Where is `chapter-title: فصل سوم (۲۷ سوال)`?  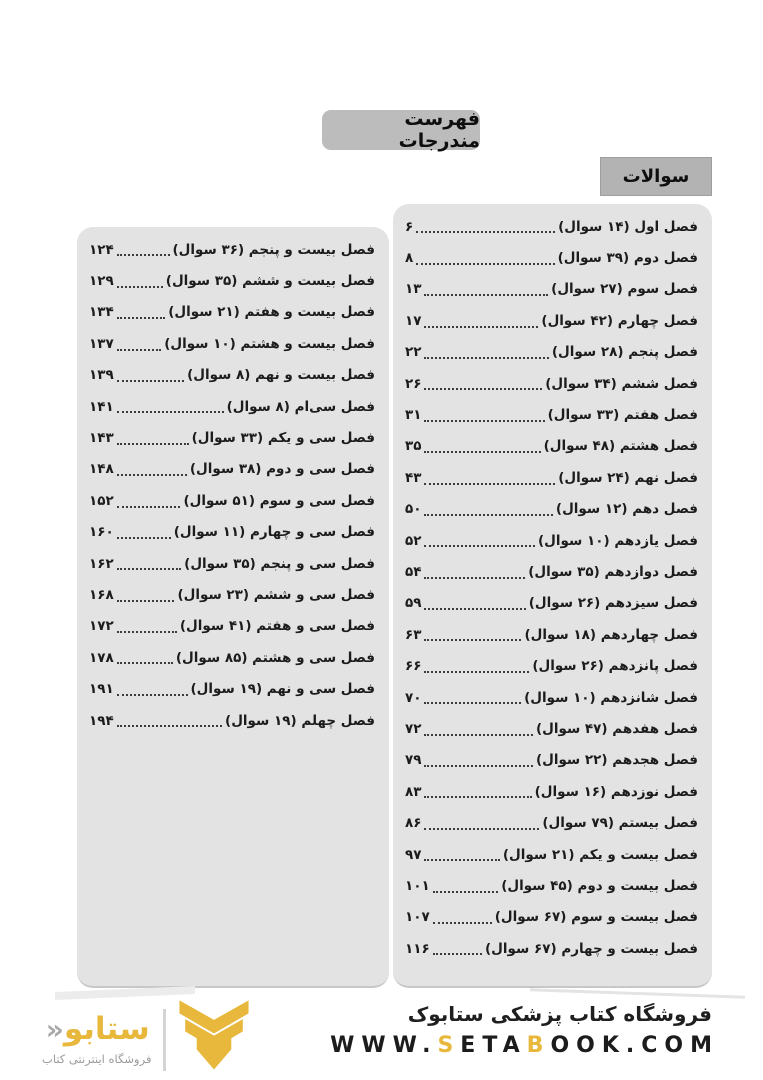
chapter-title: فصل سوم (۲۷ سوال) is located at coordinates (624, 289).